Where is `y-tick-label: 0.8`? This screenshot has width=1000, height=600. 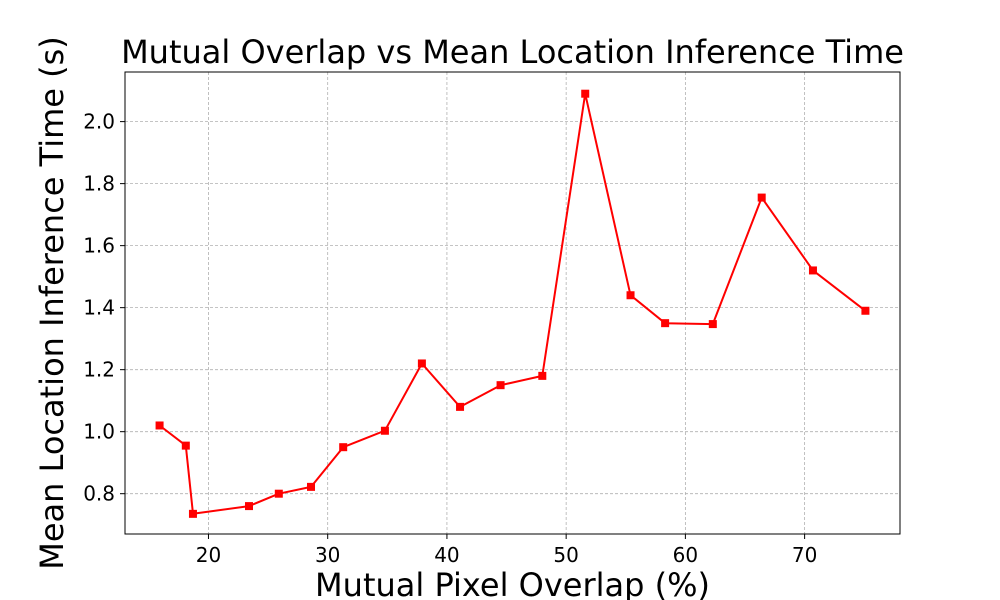
y-tick-label: 0.8 is located at coordinates (99, 494).